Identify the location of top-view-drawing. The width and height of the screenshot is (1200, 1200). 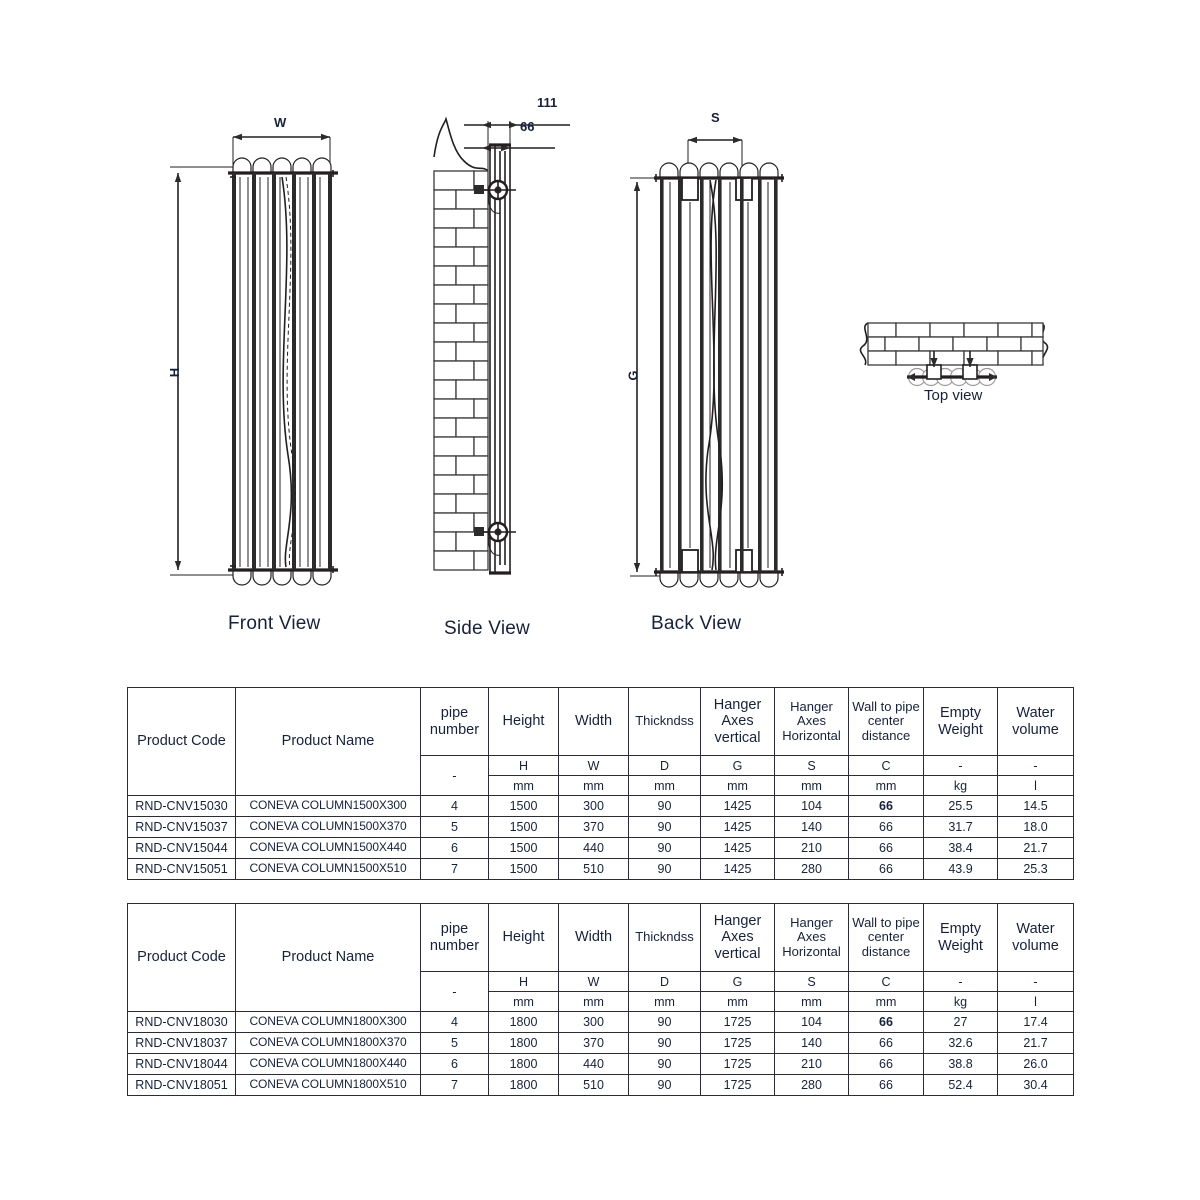
(954, 354).